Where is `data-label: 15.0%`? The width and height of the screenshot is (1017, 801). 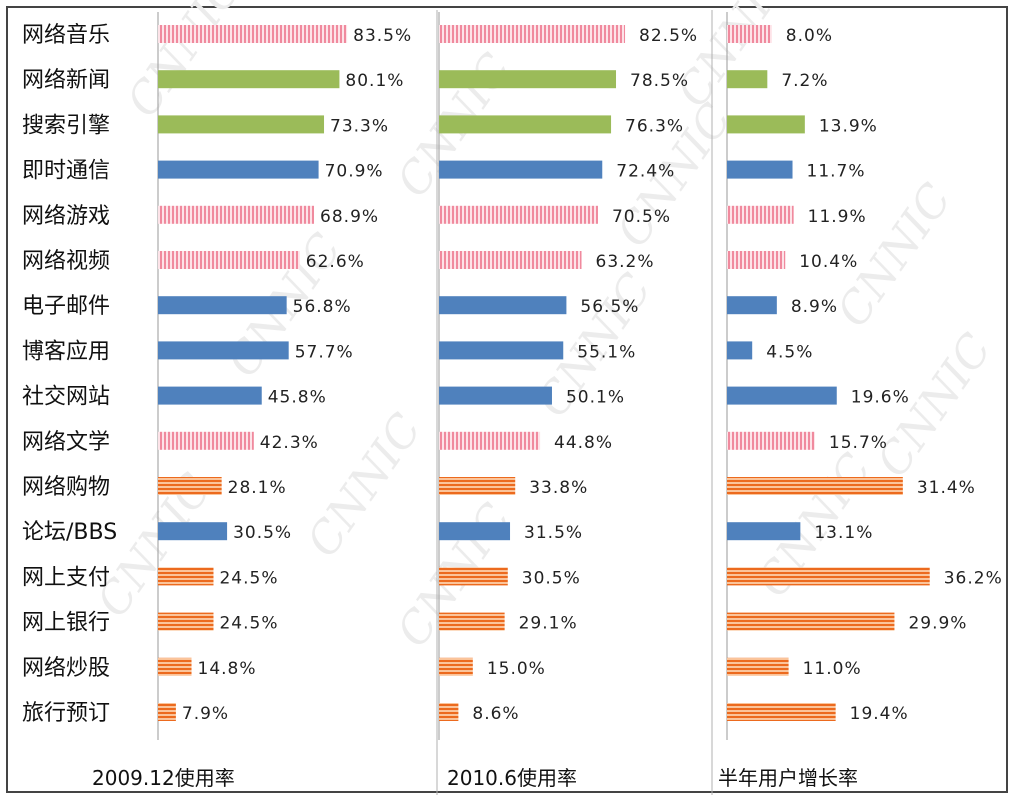
data-label: 15.0% is located at coordinates (516, 669).